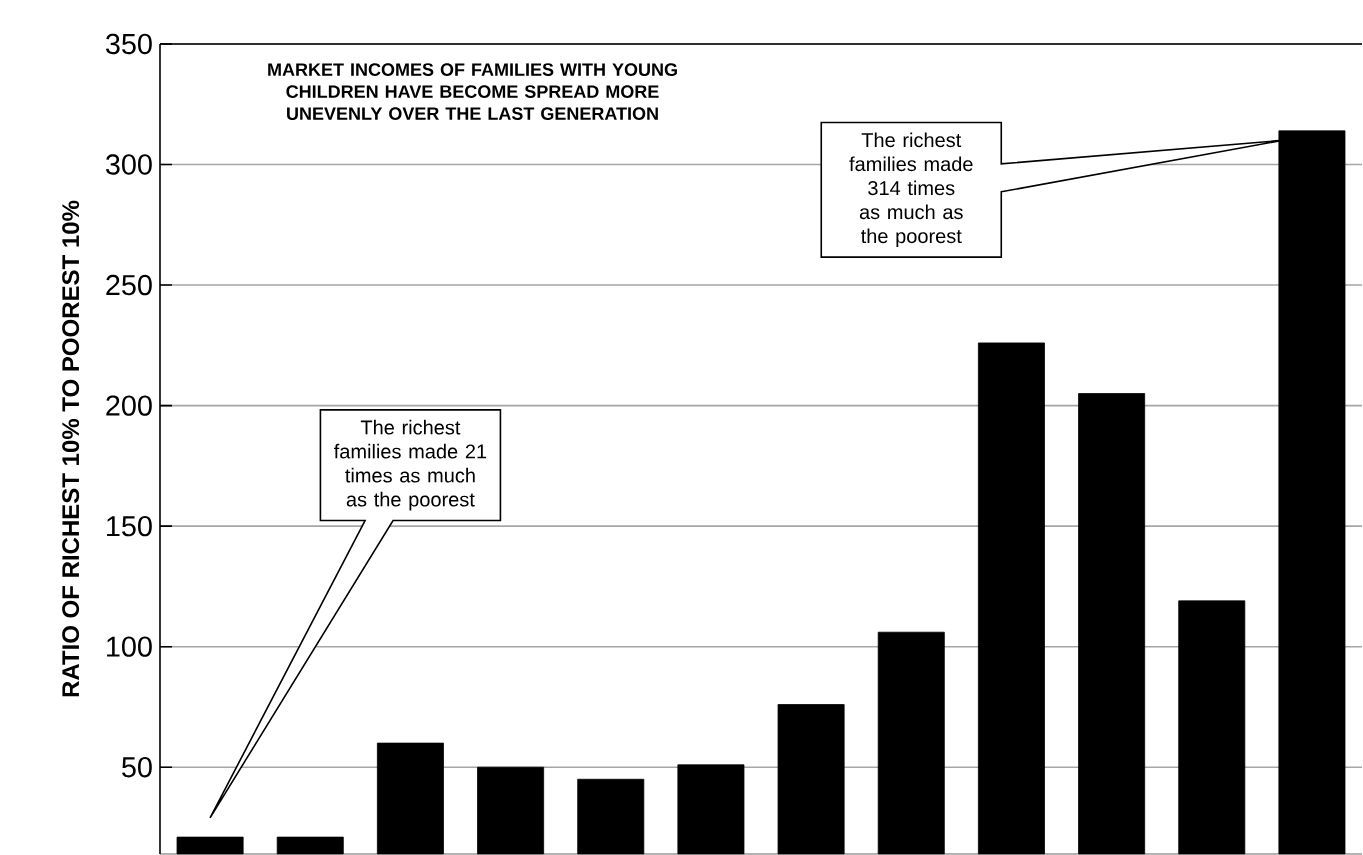  What do you see at coordinates (129, 526) in the screenshot?
I see `y-tick-label: 150` at bounding box center [129, 526].